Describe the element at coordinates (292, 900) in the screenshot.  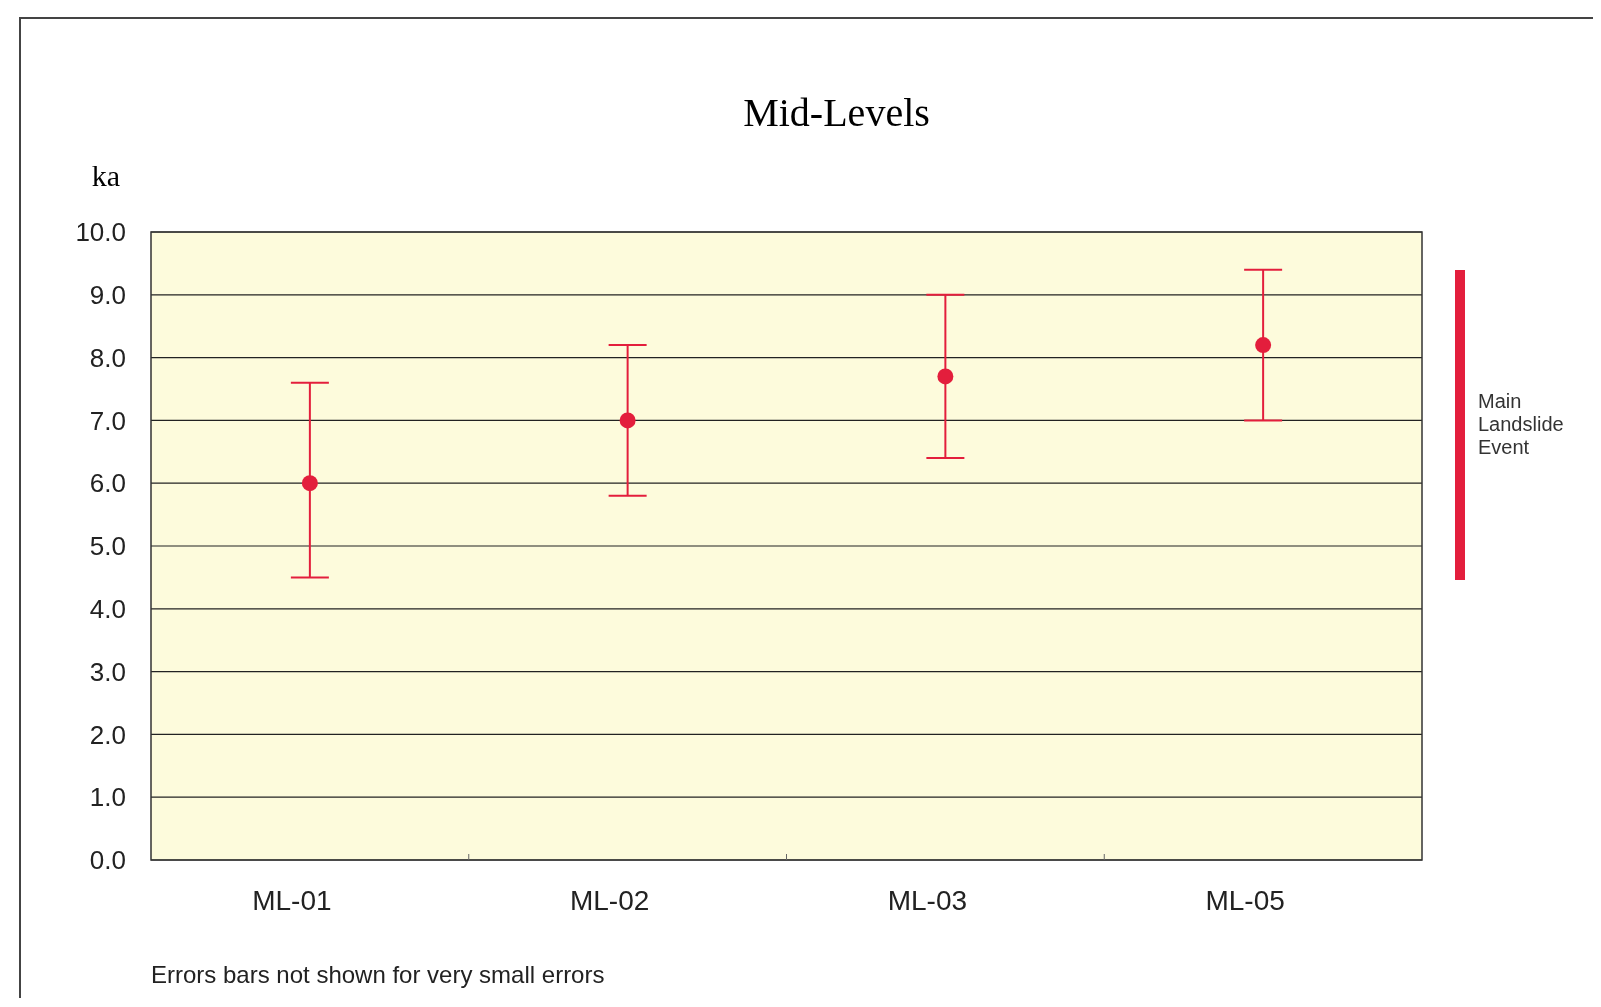
I see `x-tick-label: ML-01` at that location.